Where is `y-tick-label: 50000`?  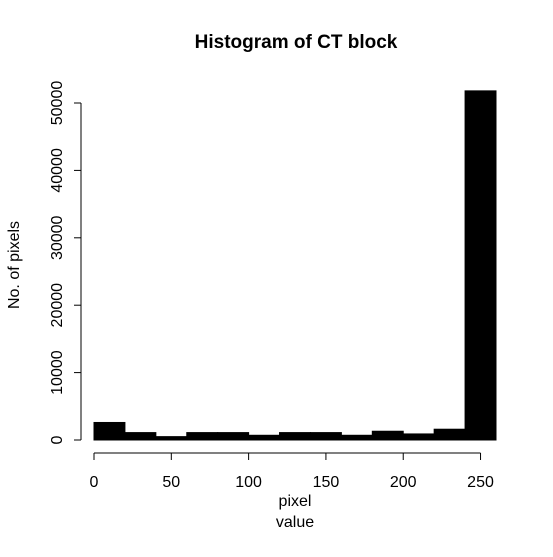
y-tick-label: 50000 is located at coordinates (57, 103).